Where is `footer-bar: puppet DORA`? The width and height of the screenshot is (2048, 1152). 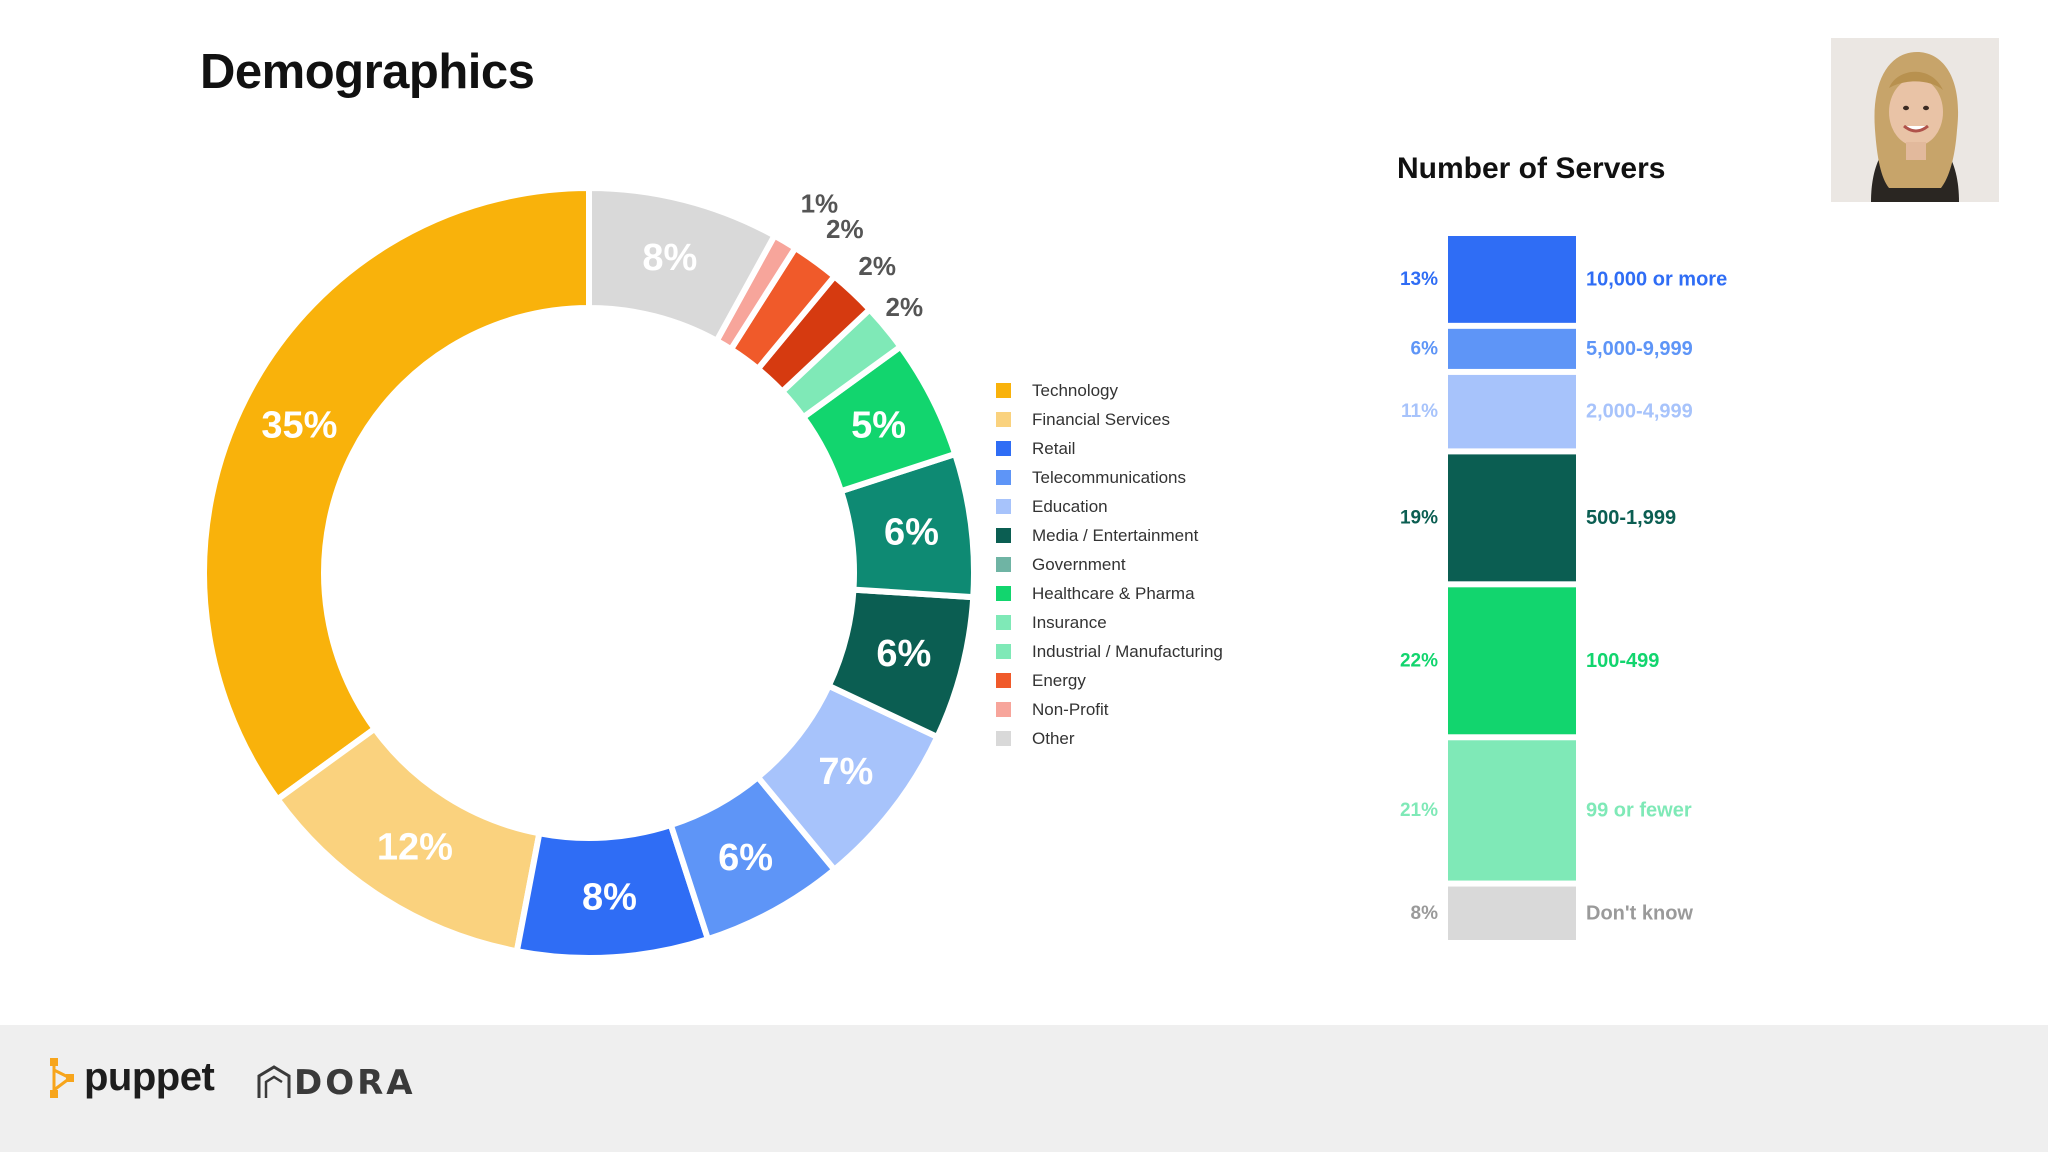
footer-bar: puppet DORA is located at coordinates (1024, 1088).